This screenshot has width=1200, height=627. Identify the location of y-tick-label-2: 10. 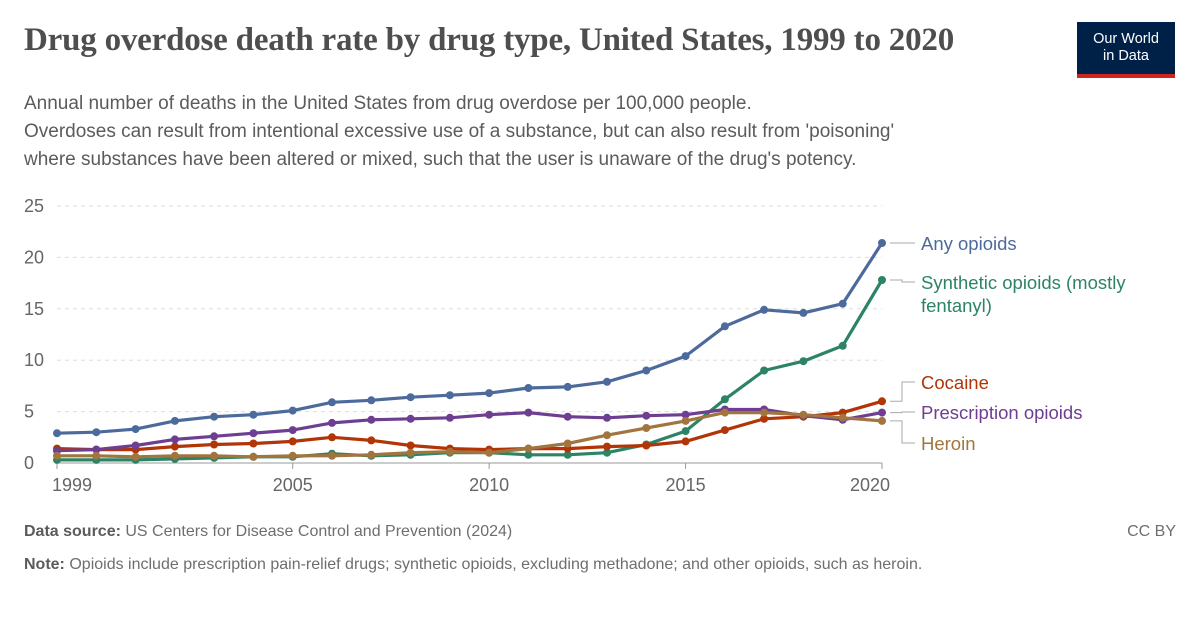
(34, 360).